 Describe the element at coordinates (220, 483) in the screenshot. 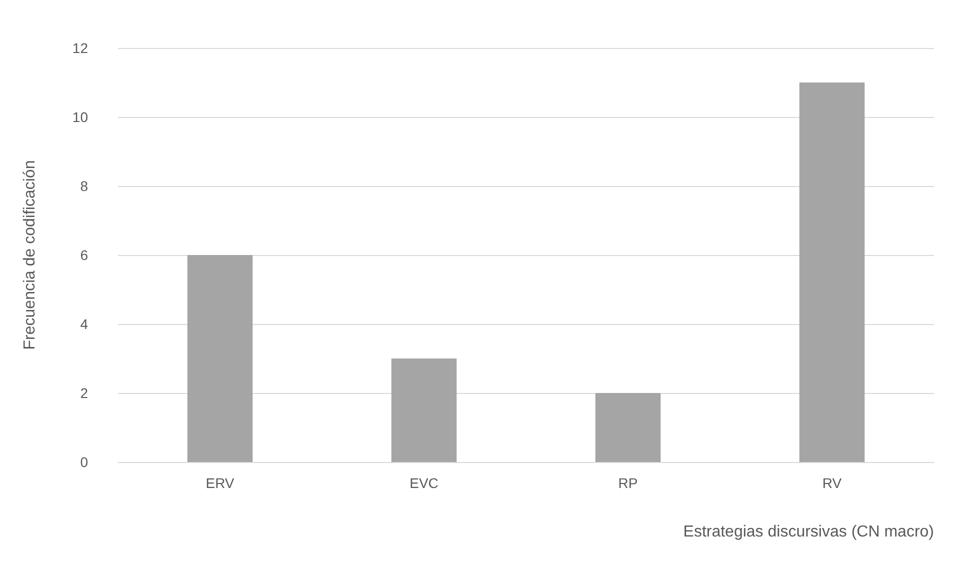

I see `x-tick-label: ERV` at that location.